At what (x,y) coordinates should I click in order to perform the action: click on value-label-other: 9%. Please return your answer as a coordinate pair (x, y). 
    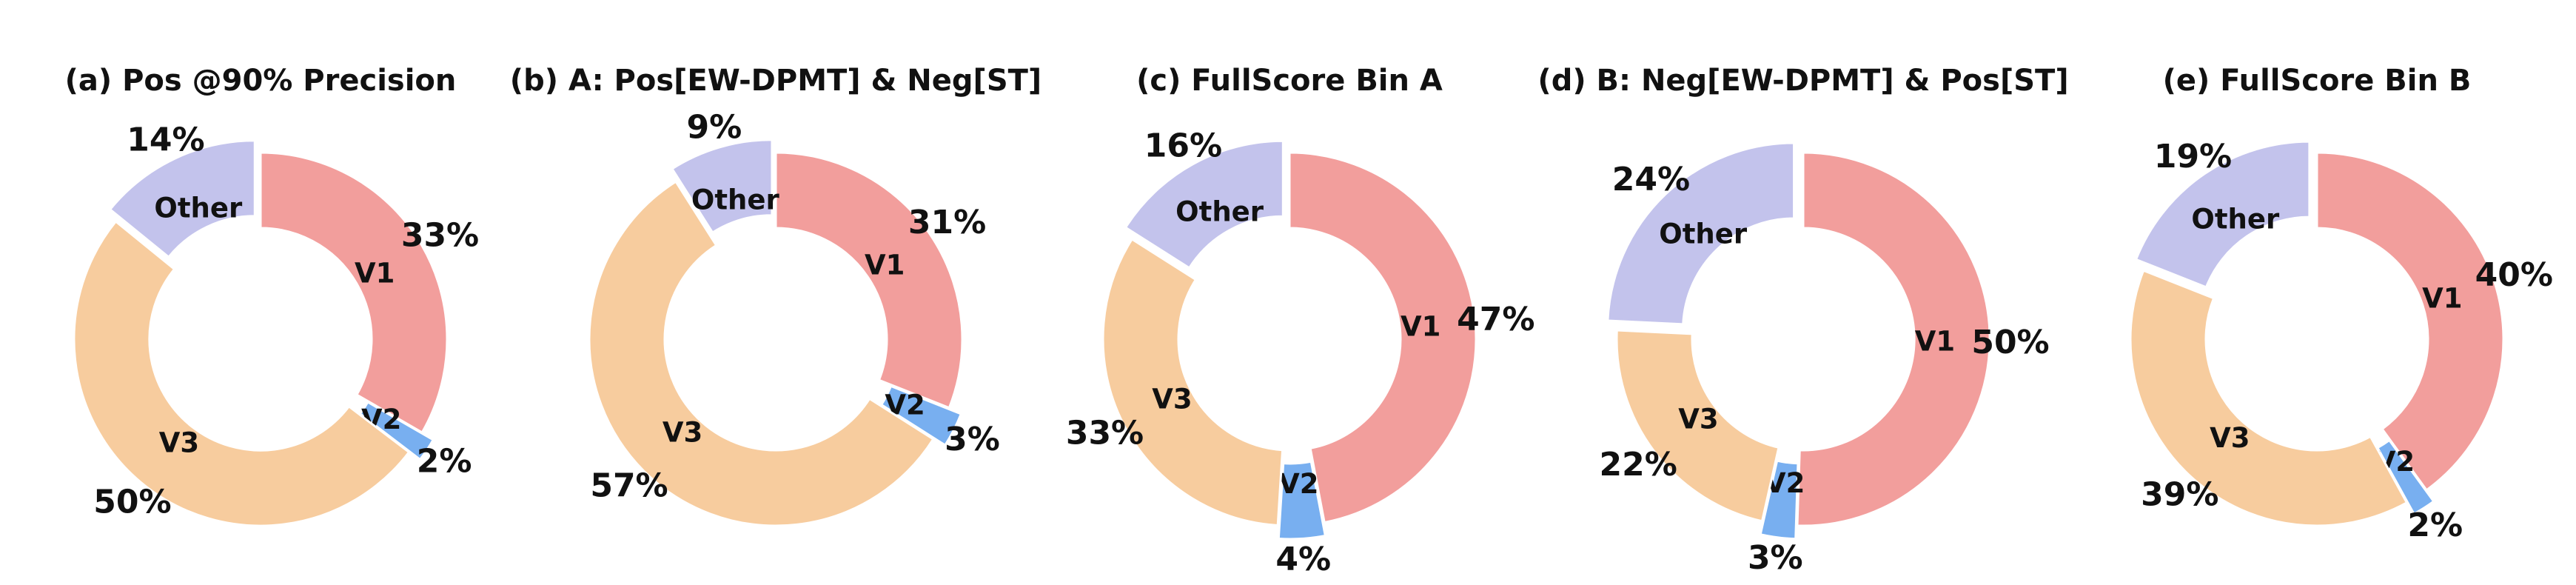
    Looking at the image, I should click on (714, 127).